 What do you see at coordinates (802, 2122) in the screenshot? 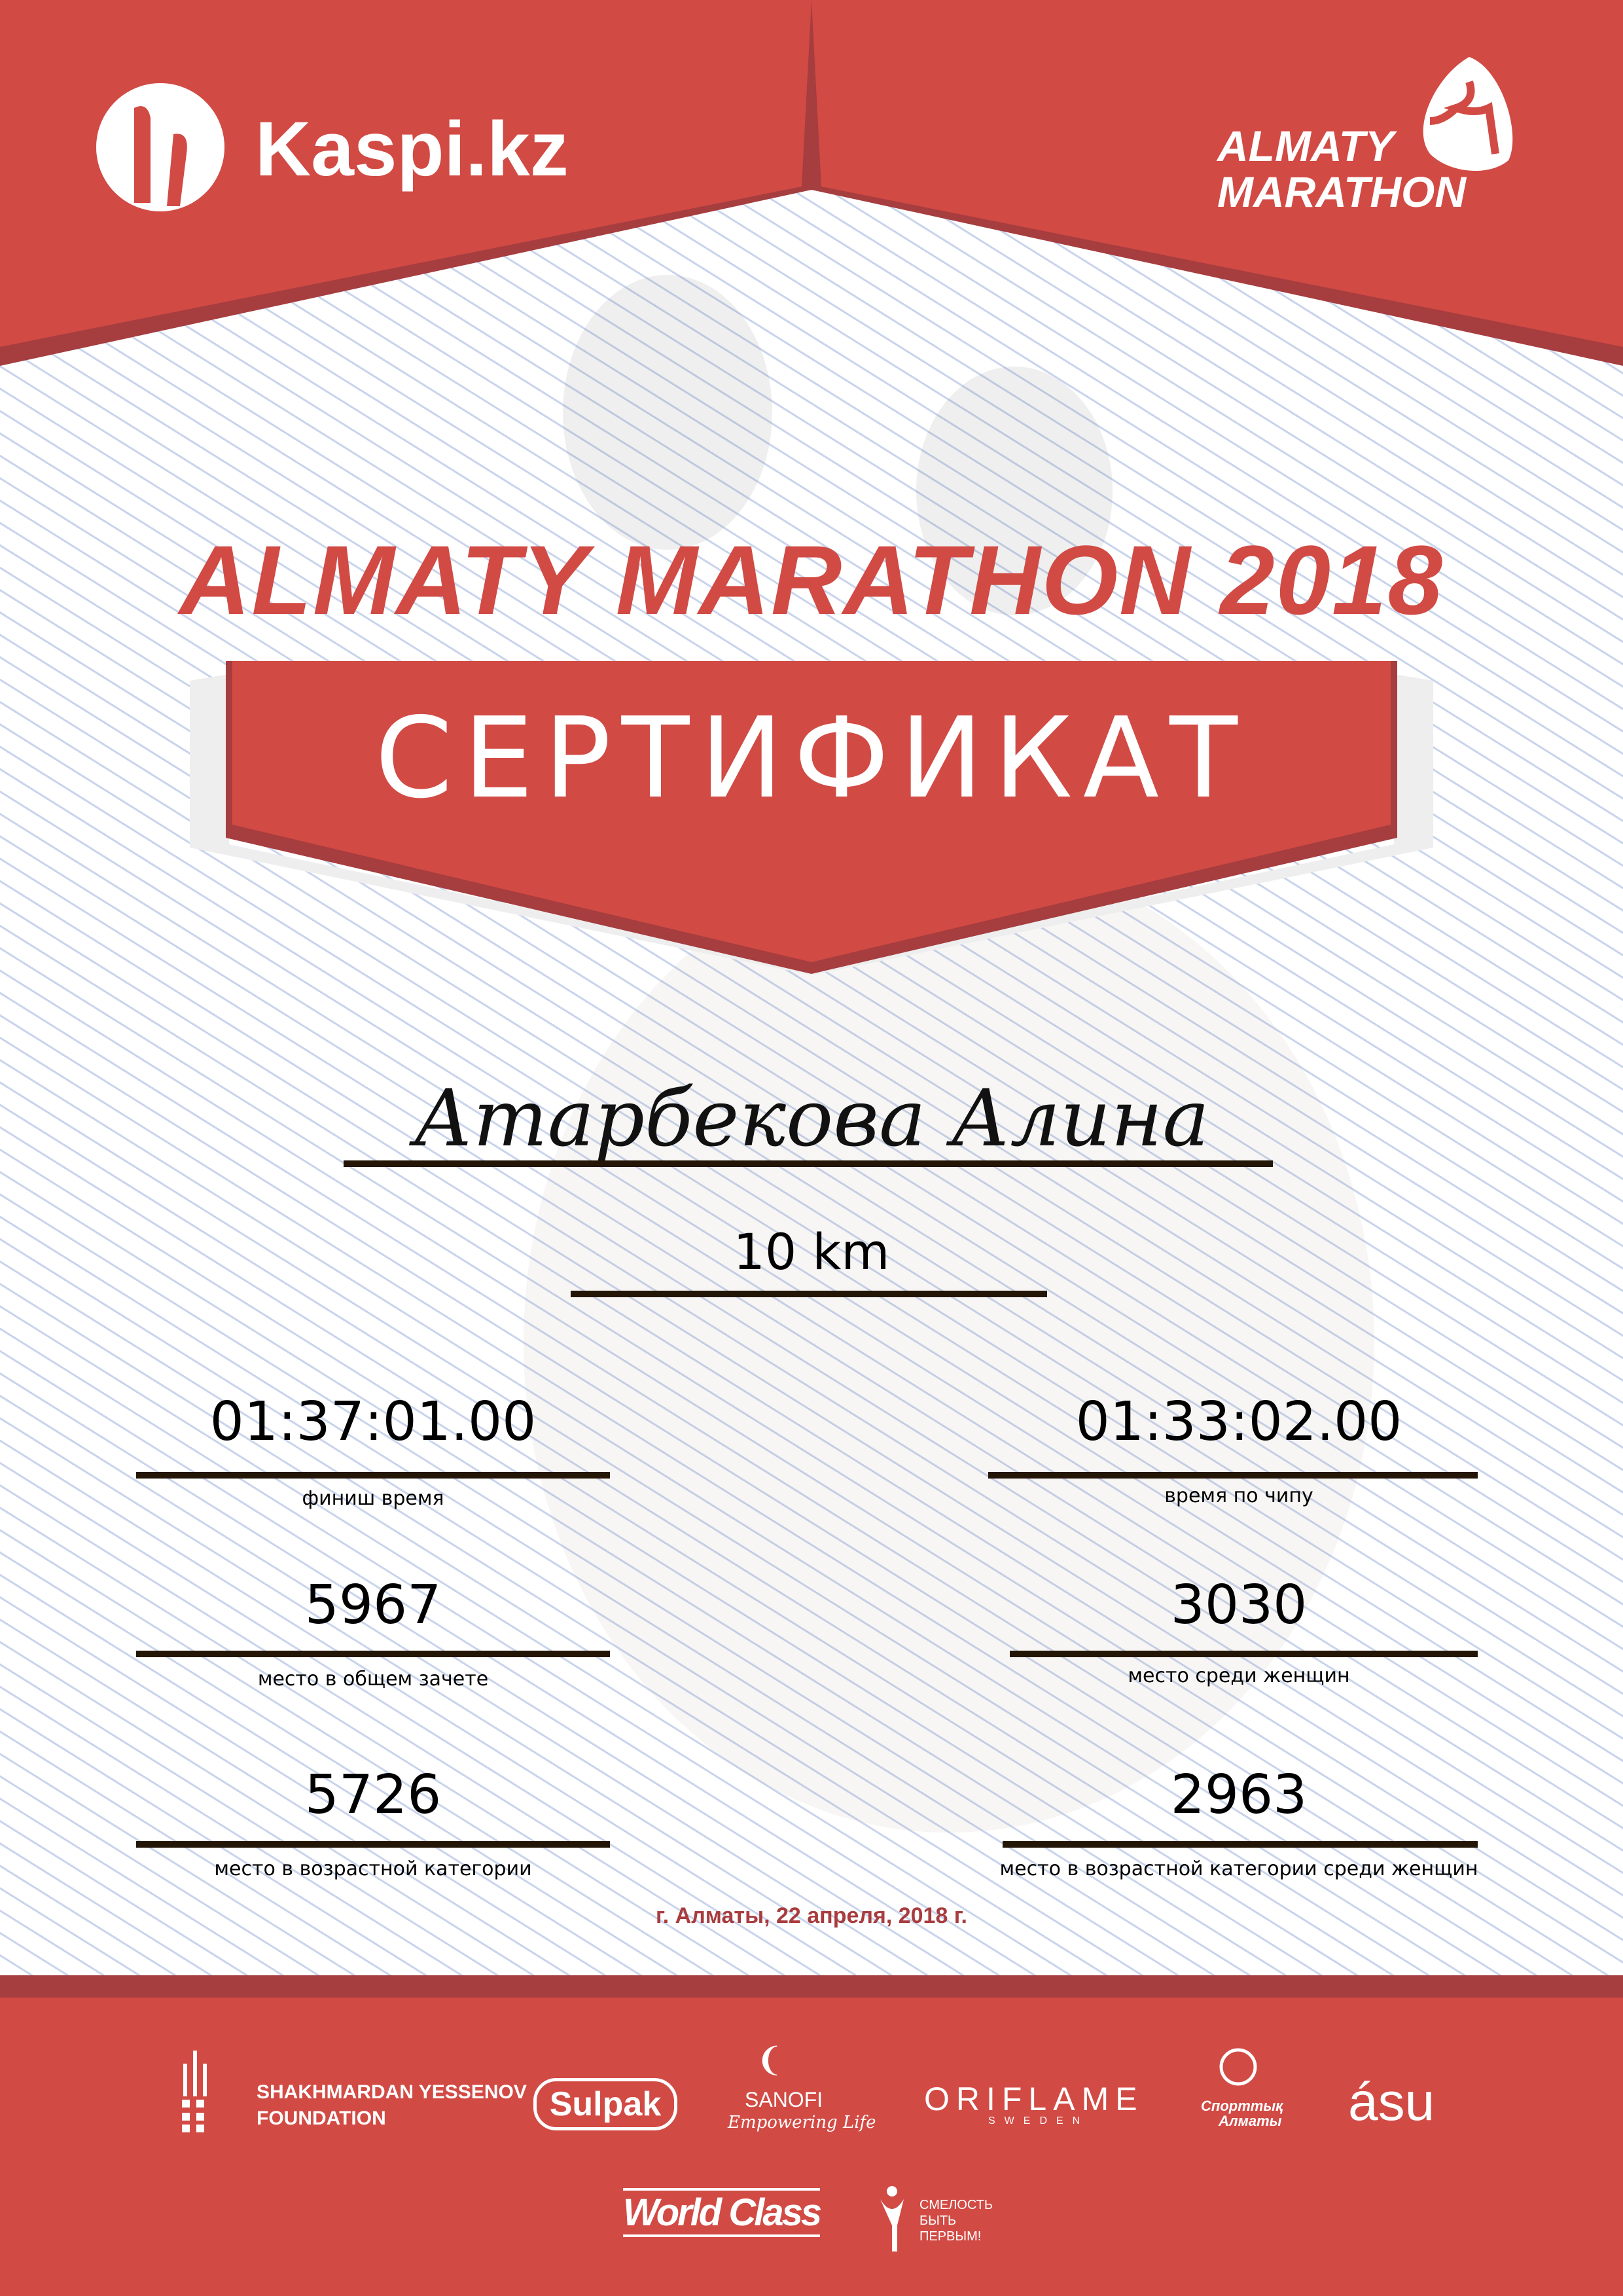
I see `sanofi-tagline: Empowering Life` at bounding box center [802, 2122].